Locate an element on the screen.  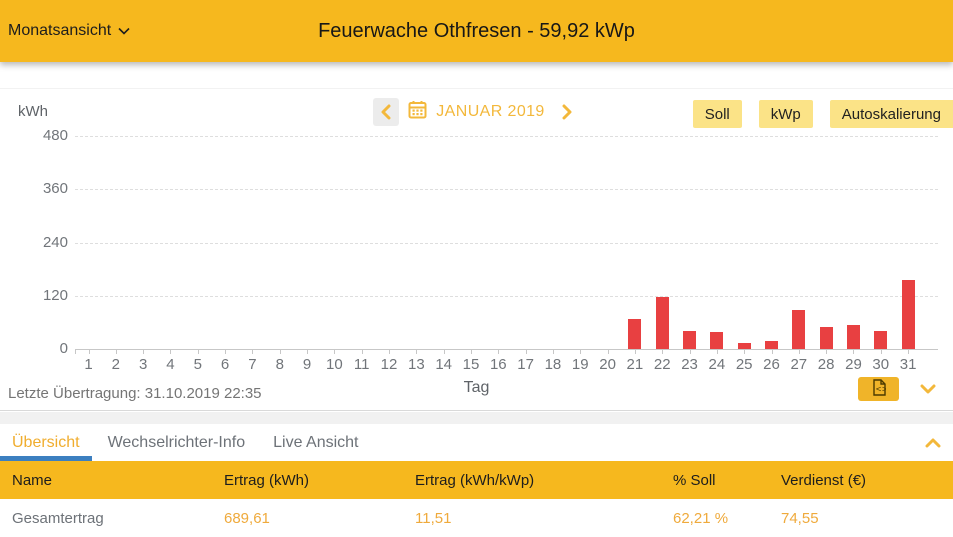
row-ertrag-kwh: 689,61 is located at coordinates (247, 518).